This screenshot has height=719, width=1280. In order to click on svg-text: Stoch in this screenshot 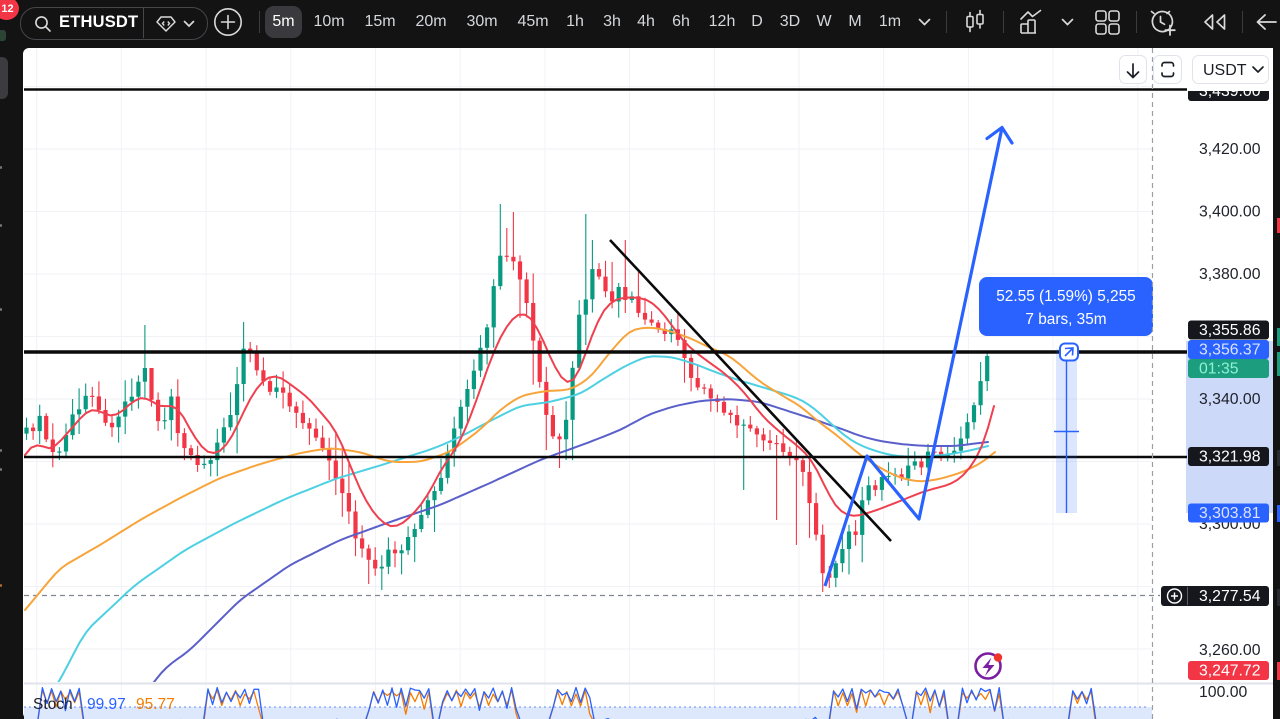, I will do `click(53, 704)`.